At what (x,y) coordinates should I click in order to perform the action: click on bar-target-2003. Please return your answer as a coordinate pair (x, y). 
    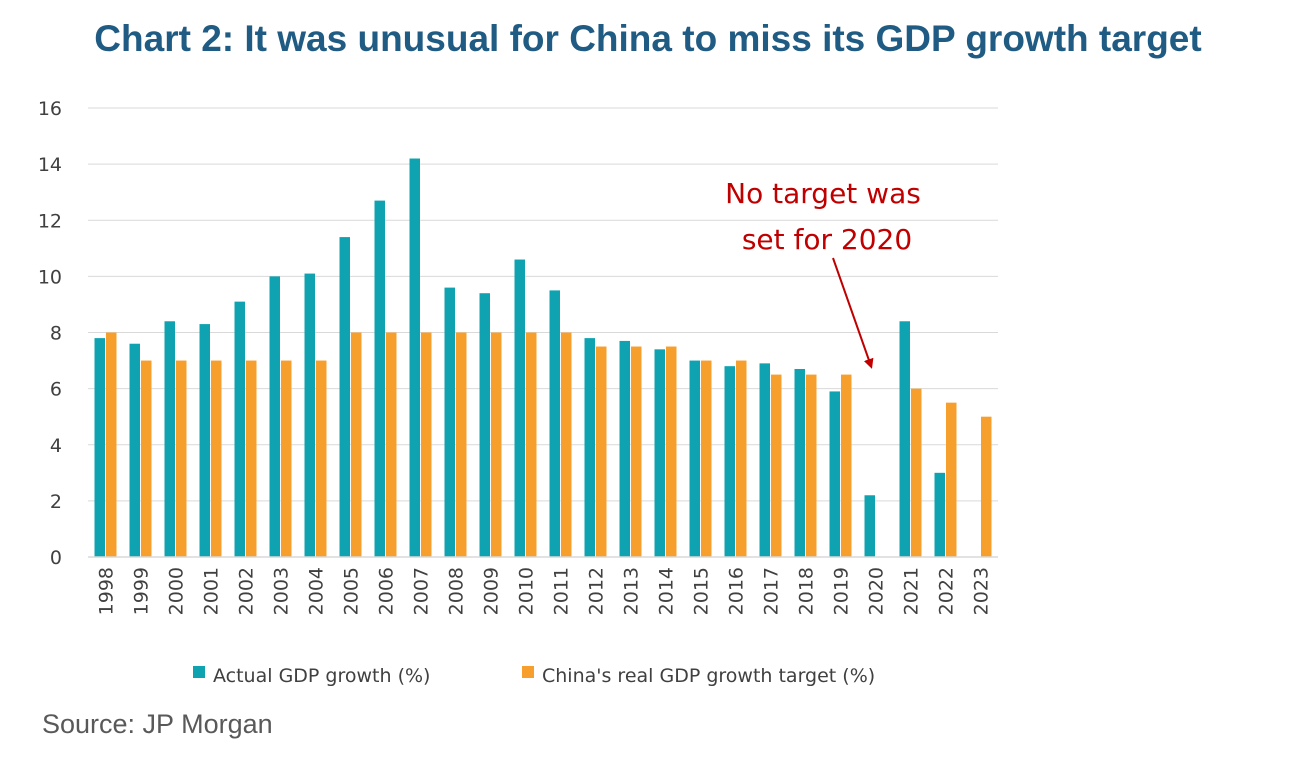
    Looking at the image, I should click on (286, 458).